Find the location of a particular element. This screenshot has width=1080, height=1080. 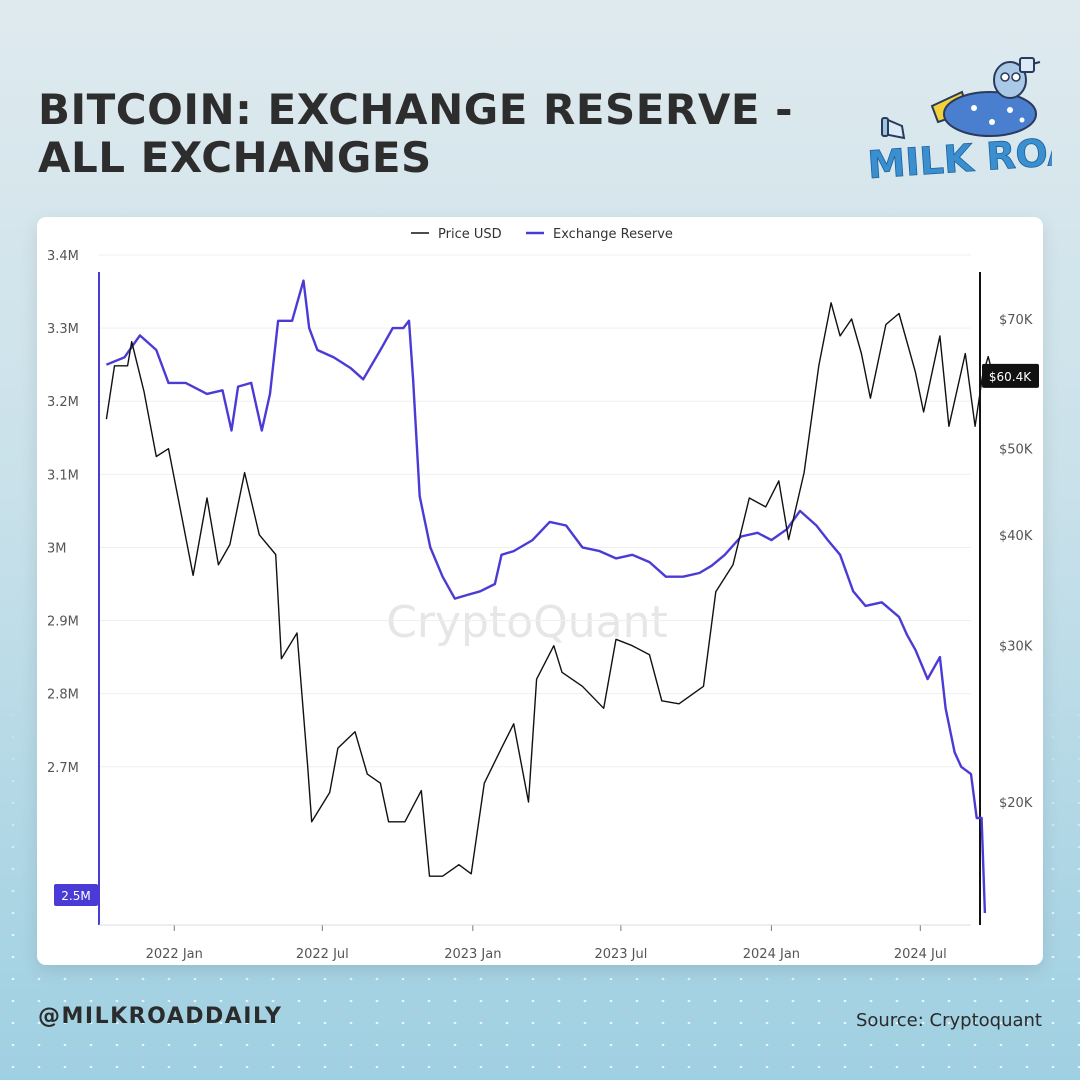

y-right-tick-label: $50K is located at coordinates (1016, 450).